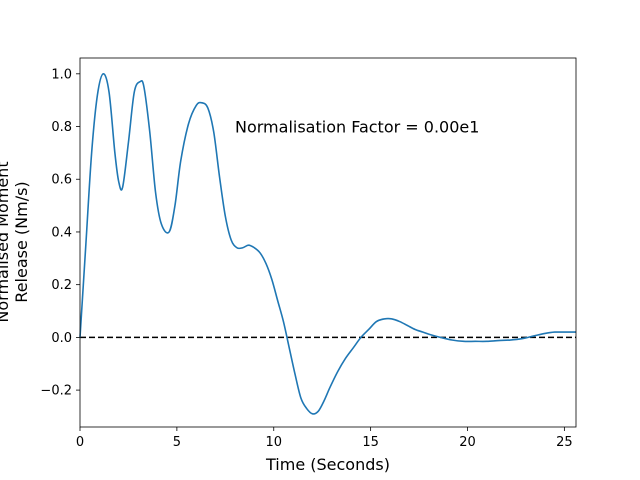 The width and height of the screenshot is (640, 480). What do you see at coordinates (61, 127) in the screenshot?
I see `y-tick-label: 0.8` at bounding box center [61, 127].